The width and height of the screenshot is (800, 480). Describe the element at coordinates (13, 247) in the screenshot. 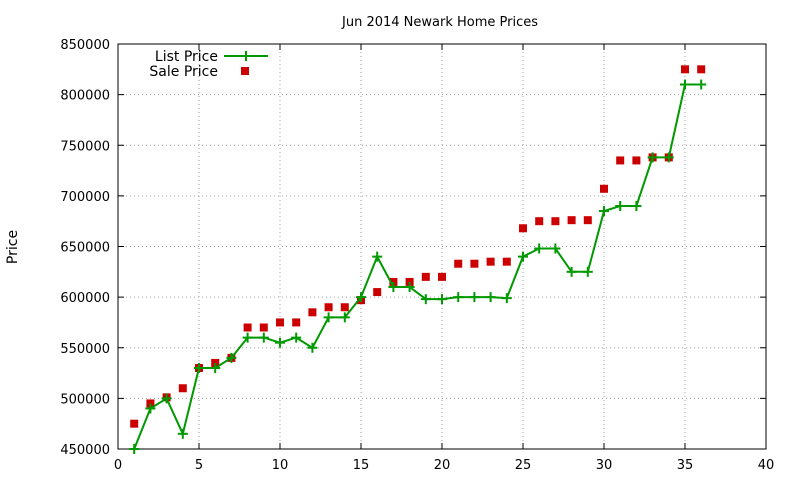

I see `y-axis-label: Price` at that location.